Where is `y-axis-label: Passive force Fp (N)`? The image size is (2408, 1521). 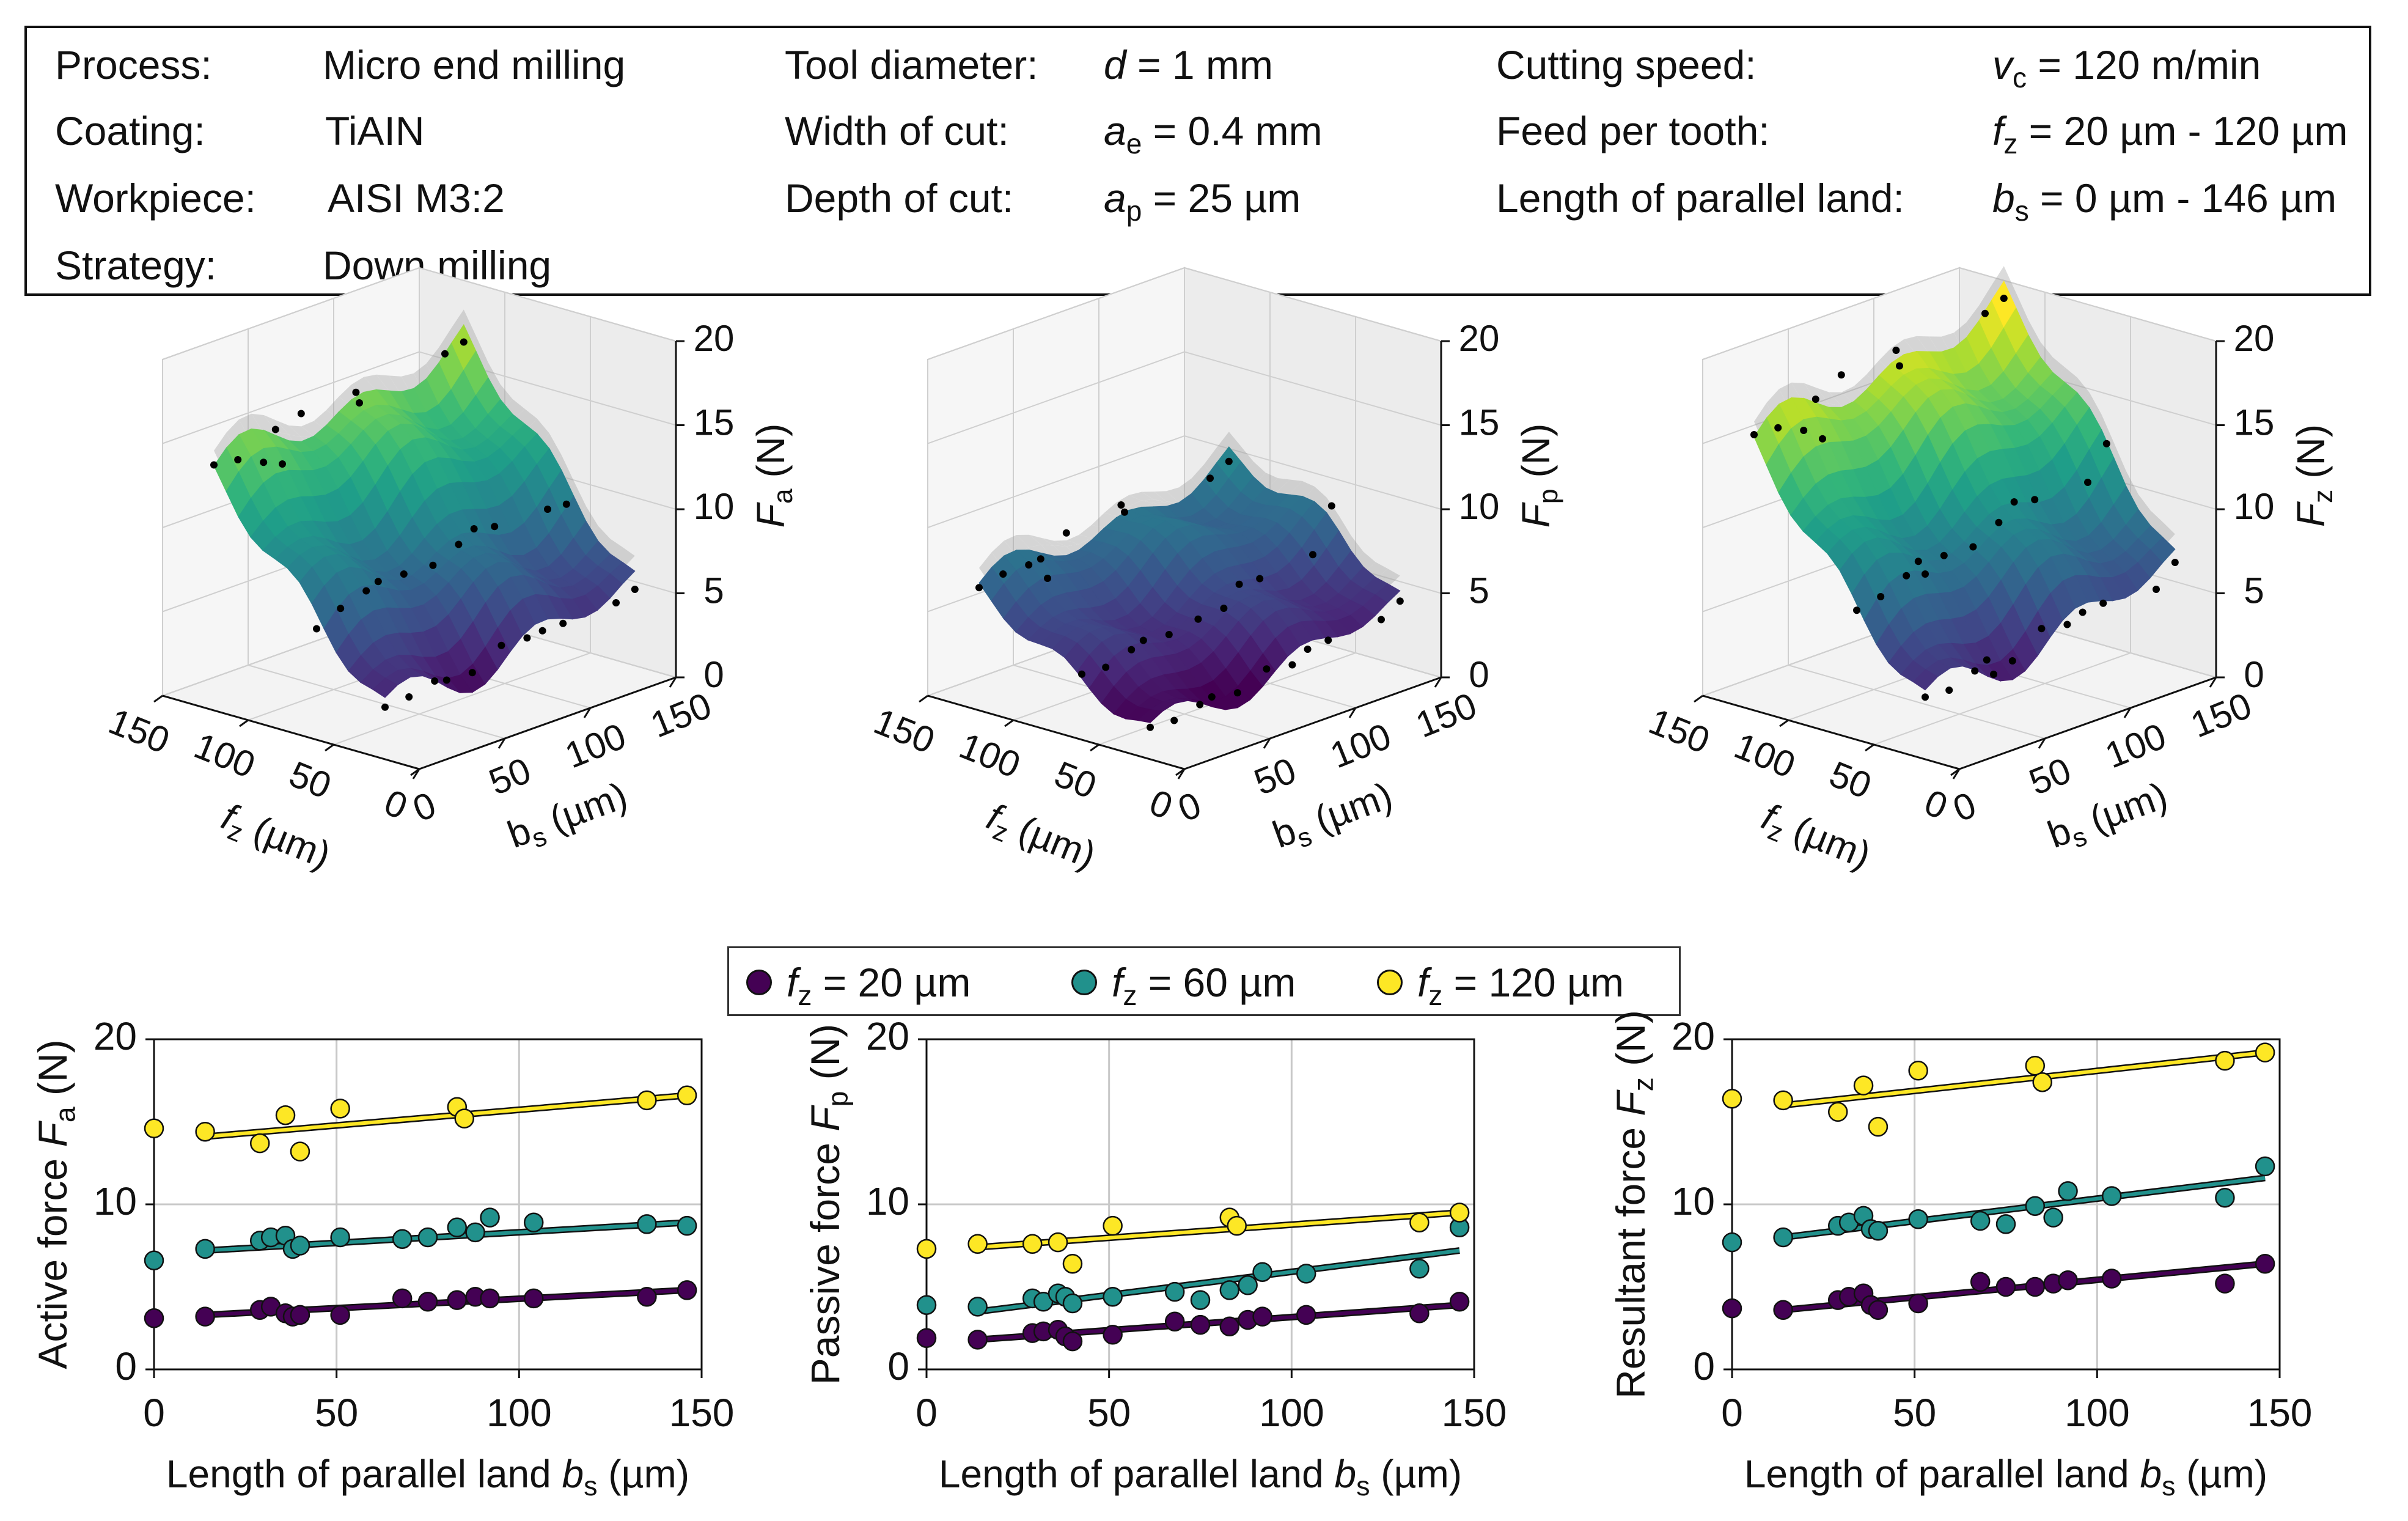 y-axis-label: Passive force Fp (N) is located at coordinates (827, 1204).